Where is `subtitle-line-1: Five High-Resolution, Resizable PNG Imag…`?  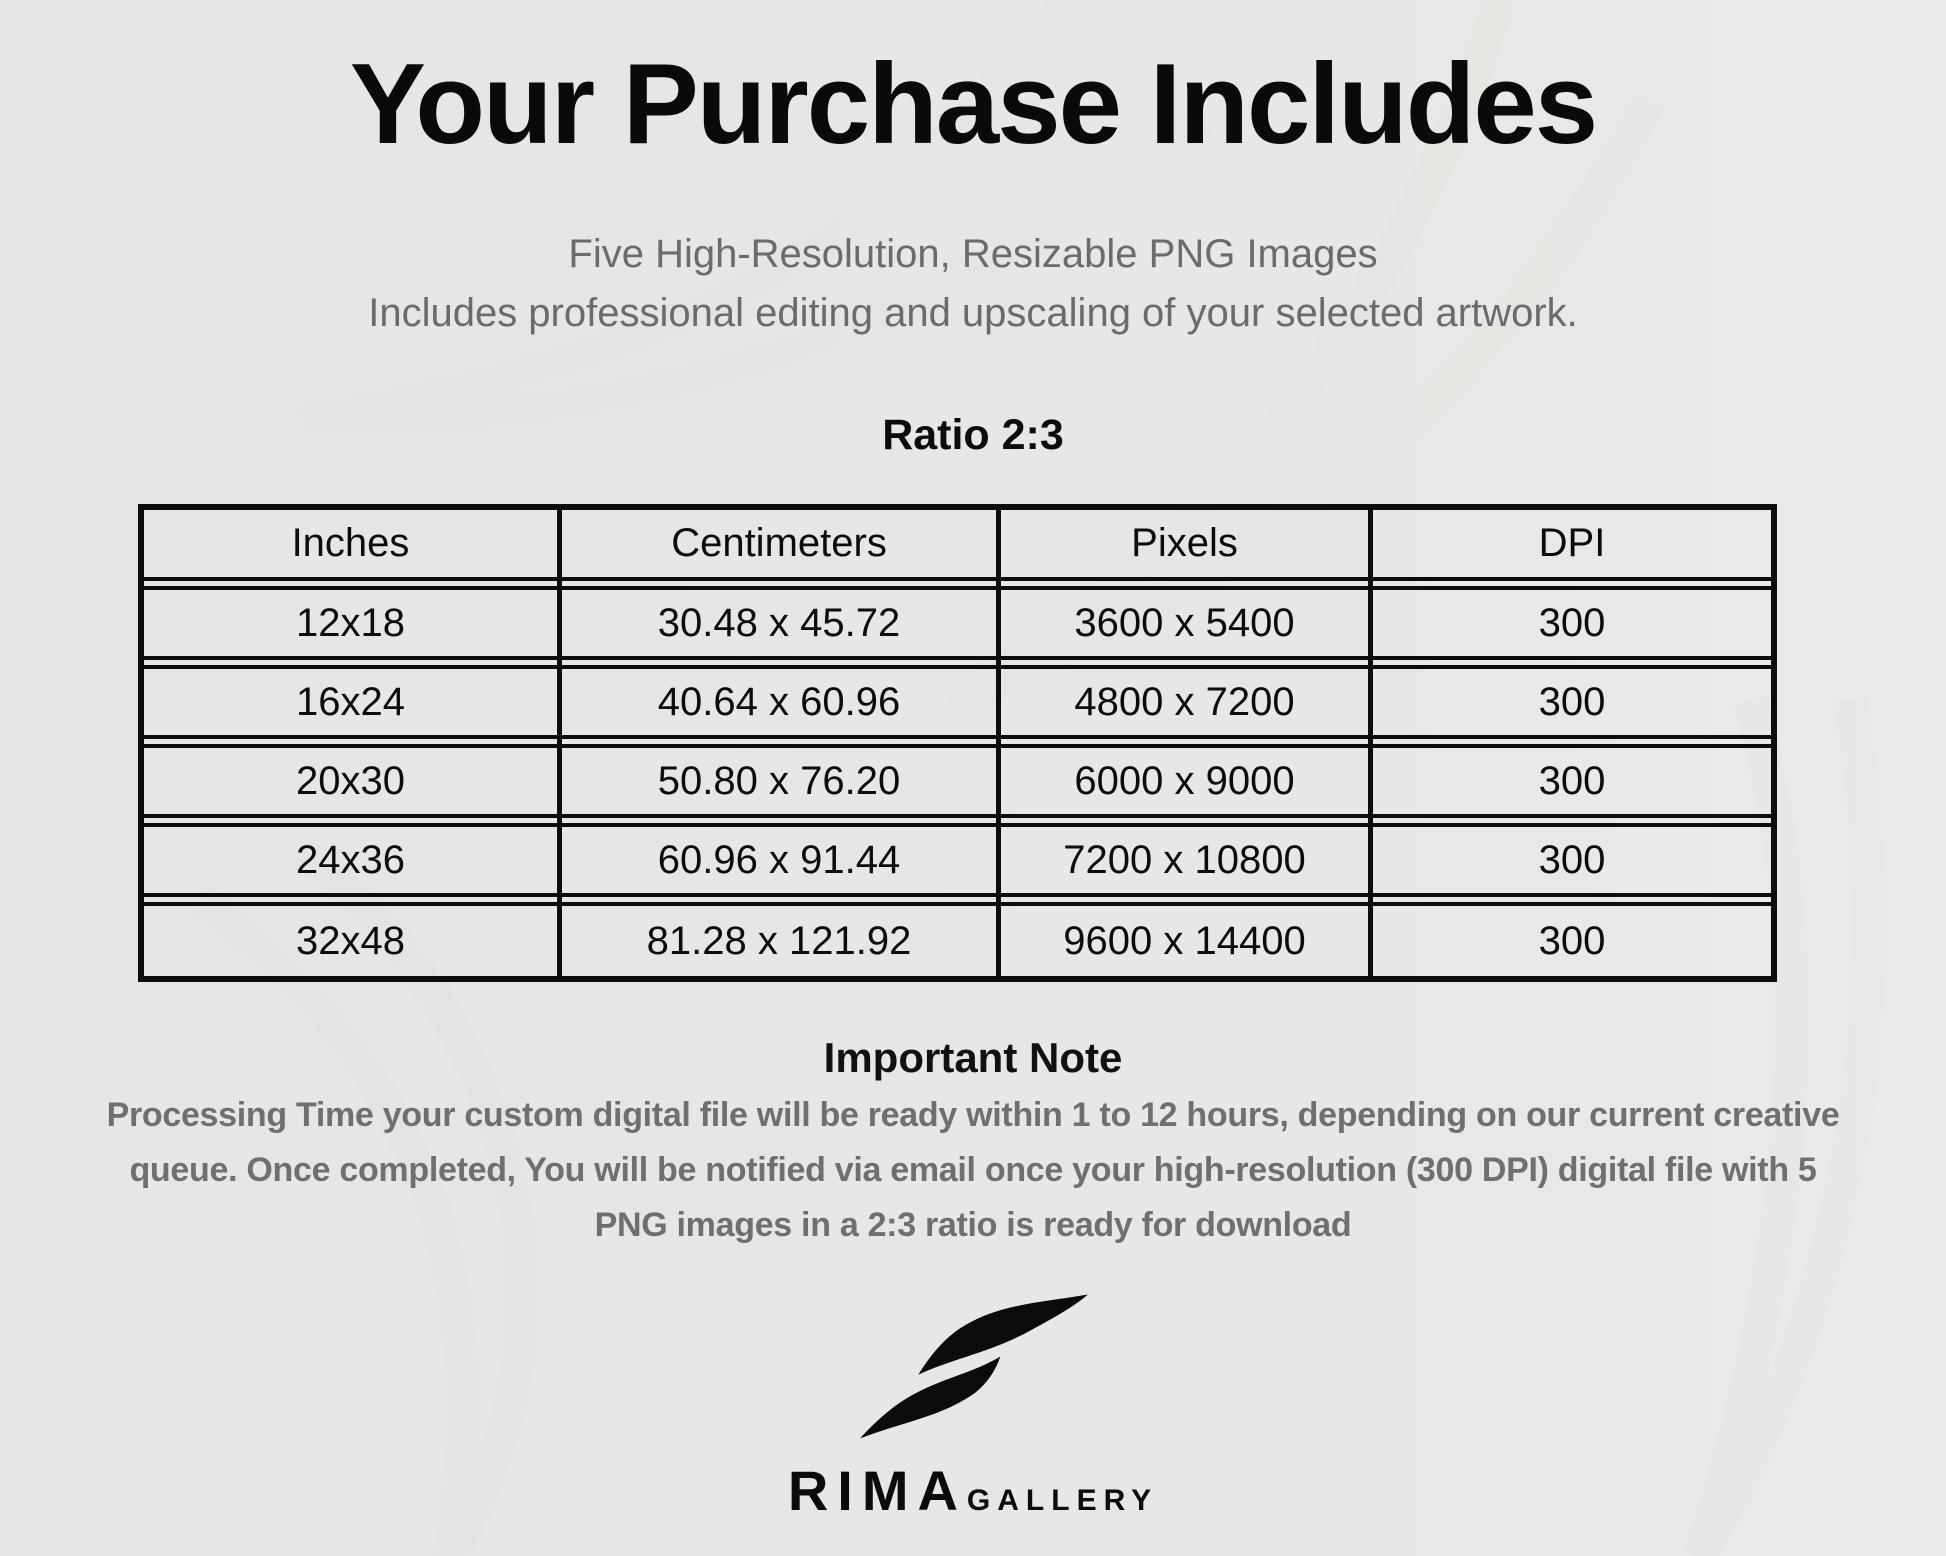
subtitle-line-1: Five High-Resolution, Resizable PNG Imag… is located at coordinates (973, 254).